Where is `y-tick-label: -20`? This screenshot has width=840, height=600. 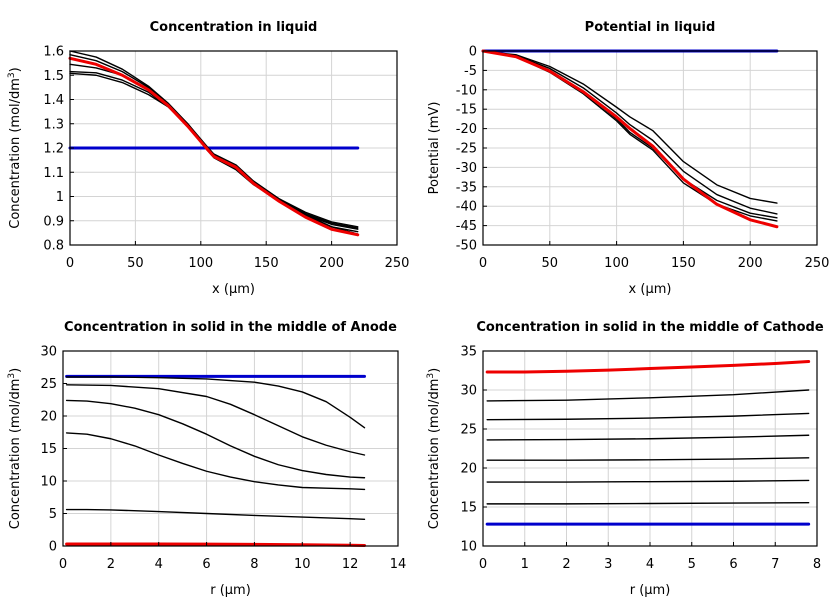 y-tick-label: -20 is located at coordinates (466, 129).